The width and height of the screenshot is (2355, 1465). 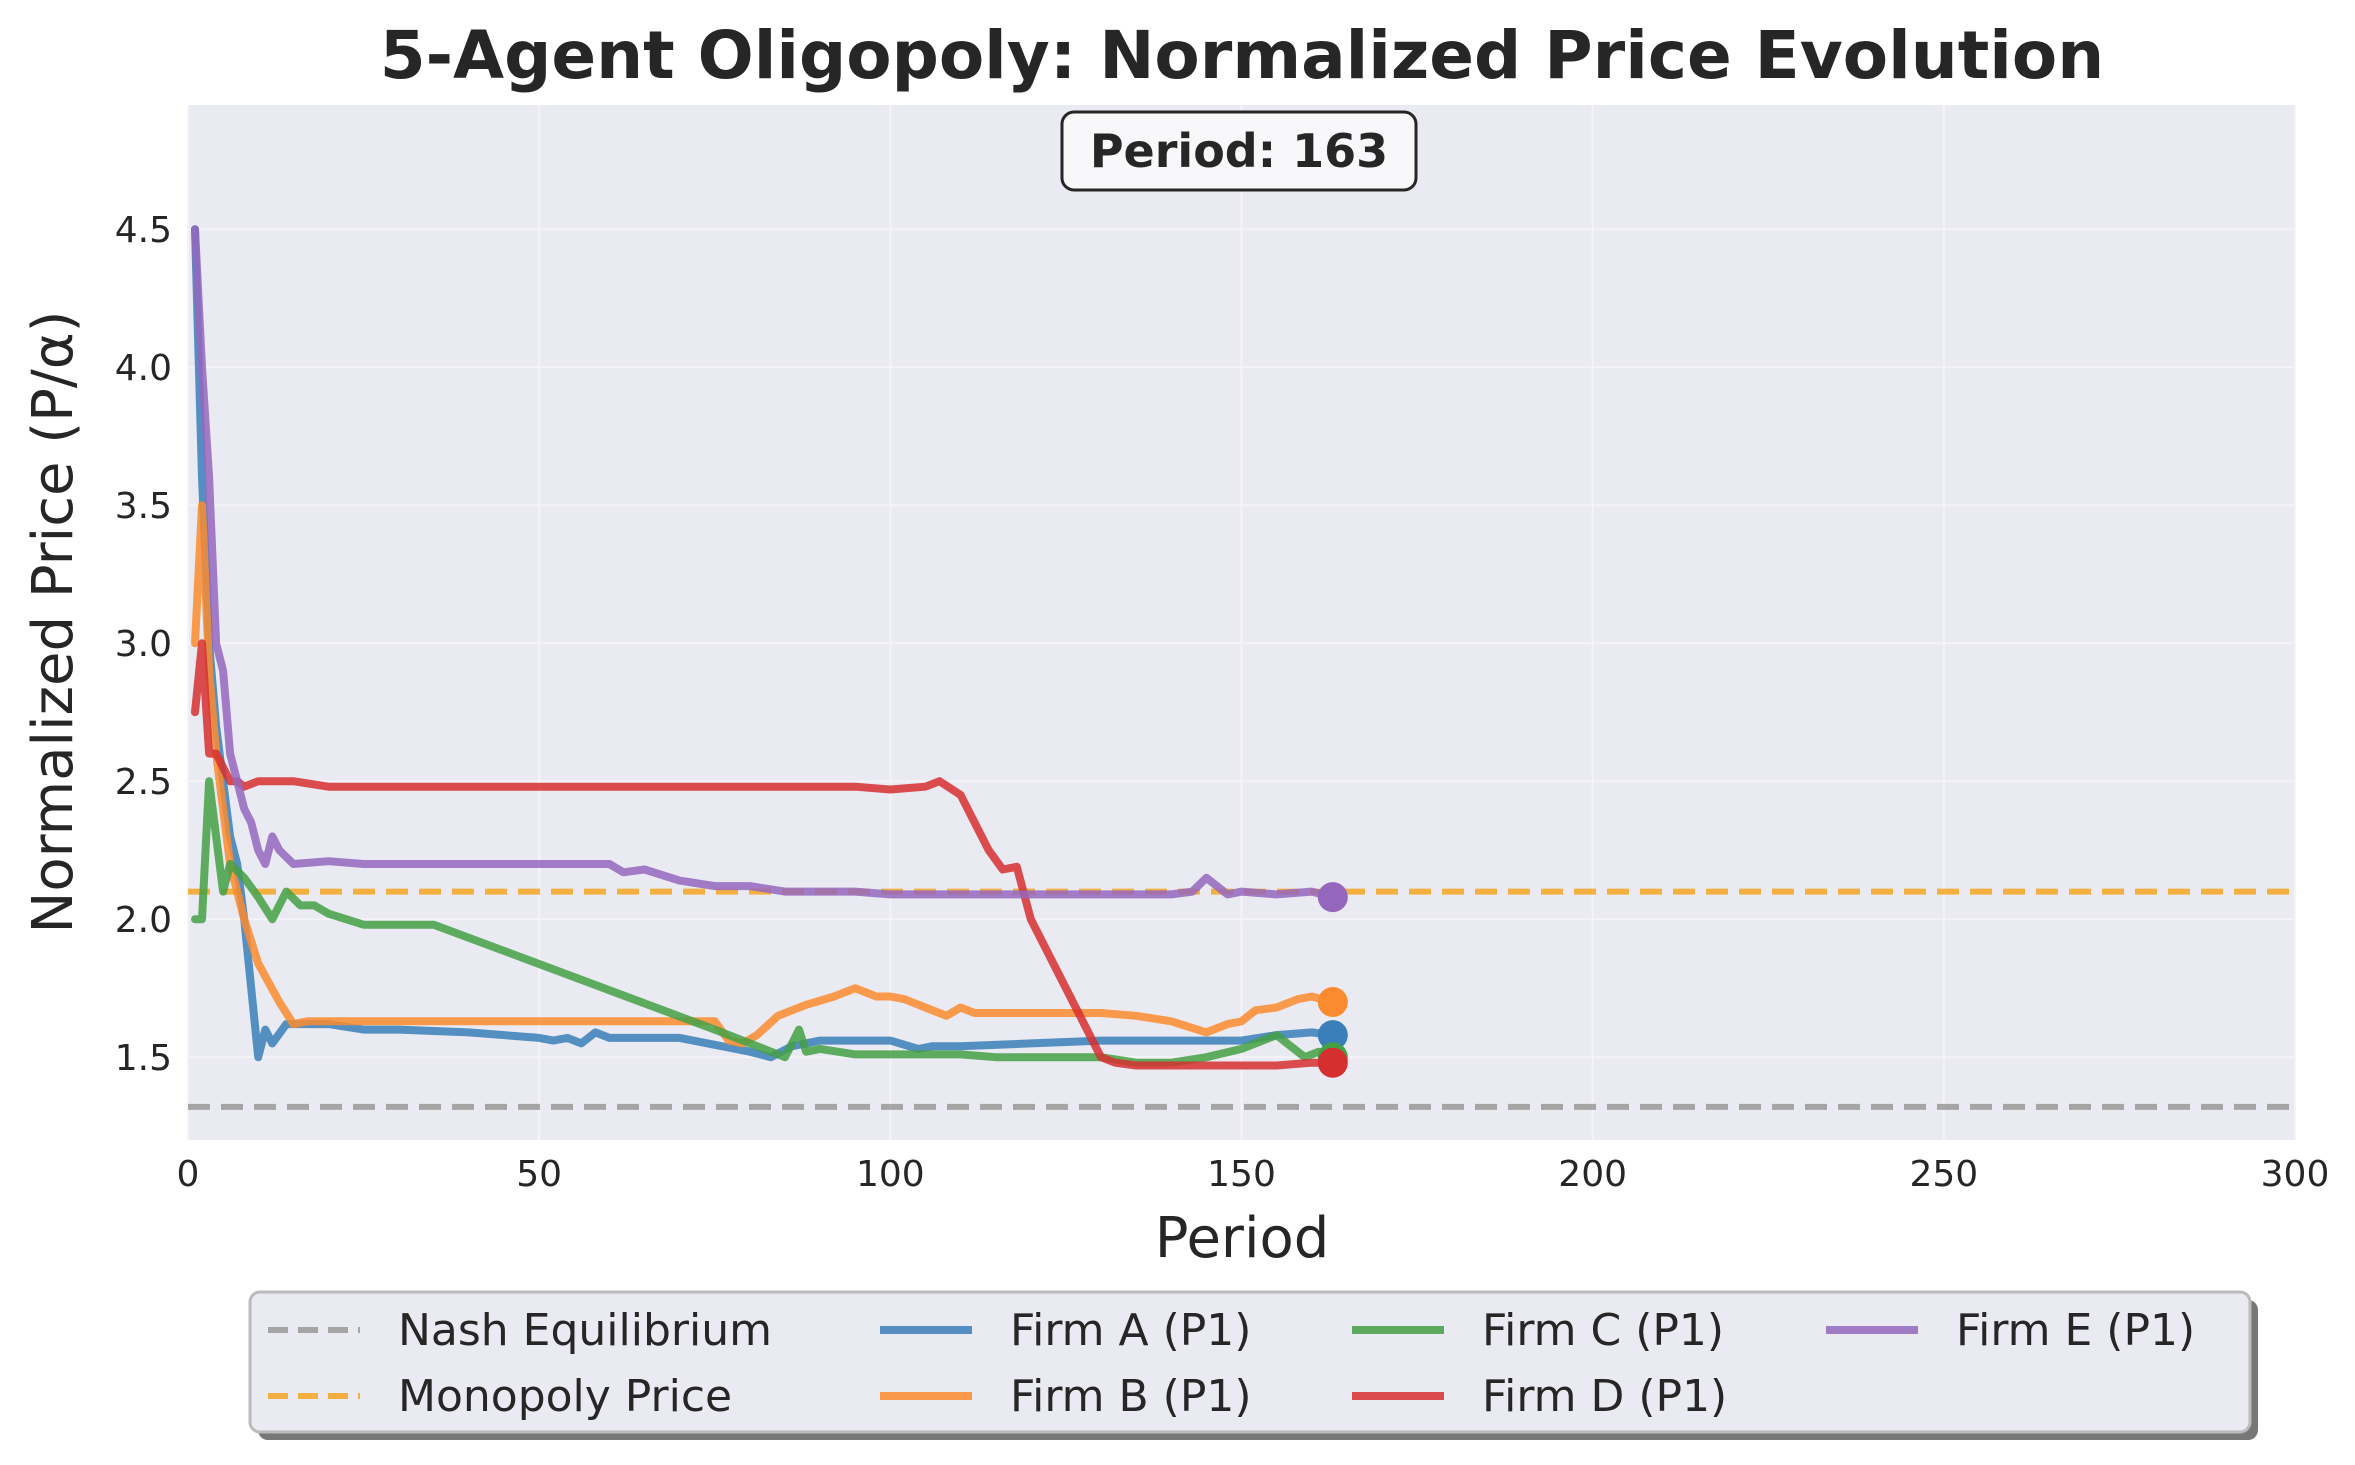 What do you see at coordinates (1592, 1174) in the screenshot?
I see `x-tick-label: 200` at bounding box center [1592, 1174].